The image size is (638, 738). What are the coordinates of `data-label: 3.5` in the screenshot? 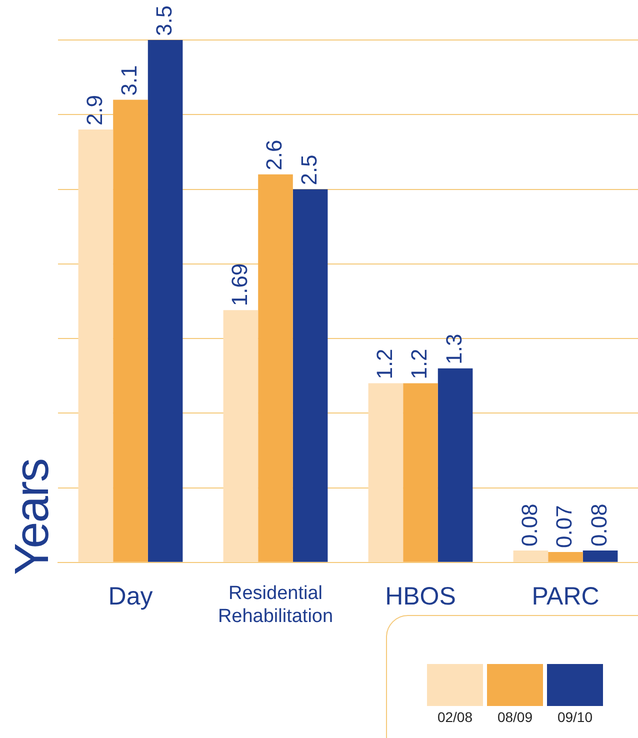 It's located at (163, 20).